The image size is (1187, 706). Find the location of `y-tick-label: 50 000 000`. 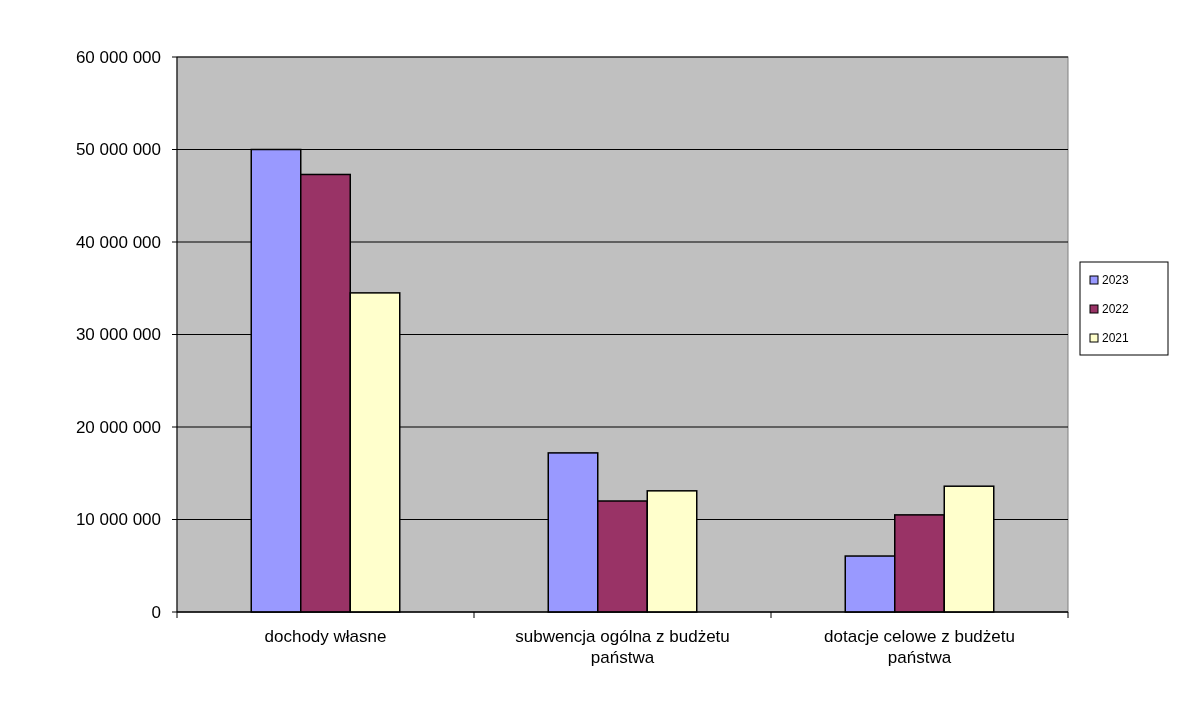

y-tick-label: 50 000 000 is located at coordinates (118, 150).